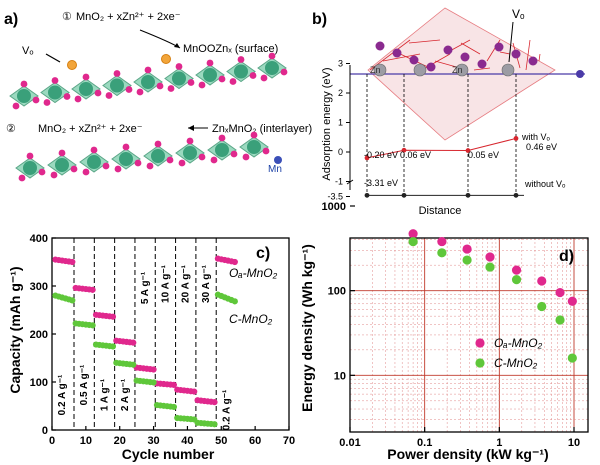 This screenshot has width=600, height=465. What do you see at coordinates (483, 155) in the screenshot?
I see `panel-b-label-2: 0.05 eV` at bounding box center [483, 155].